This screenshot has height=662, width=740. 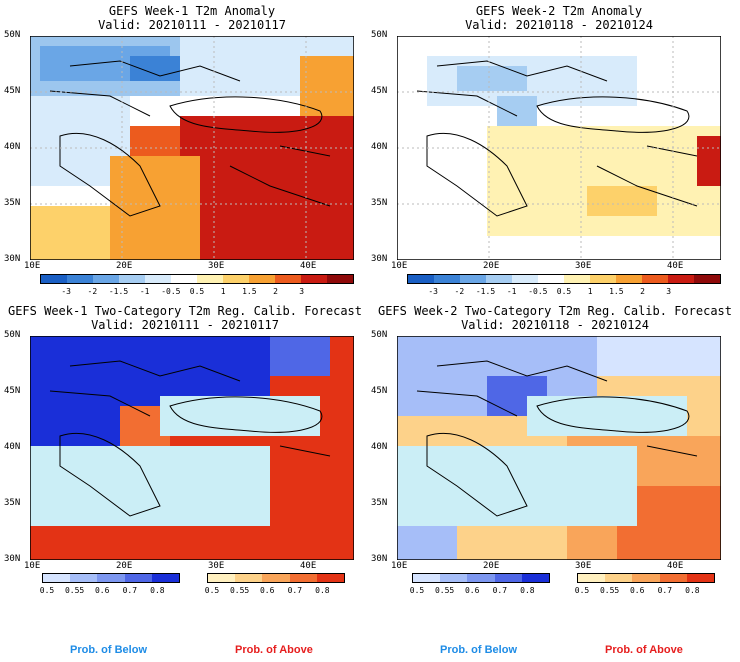 What do you see at coordinates (559, 148) in the screenshot?
I see `map-week2-anomaly` at bounding box center [559, 148].